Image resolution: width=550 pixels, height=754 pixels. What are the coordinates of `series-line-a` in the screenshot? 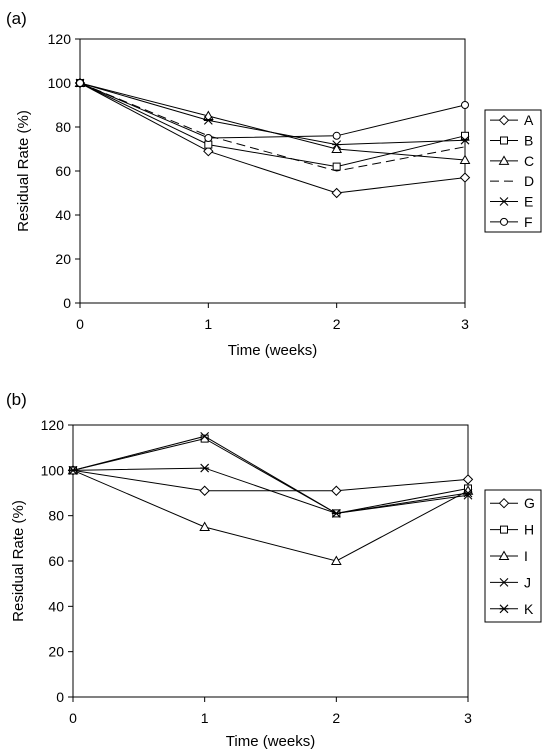 It's located at (272, 138).